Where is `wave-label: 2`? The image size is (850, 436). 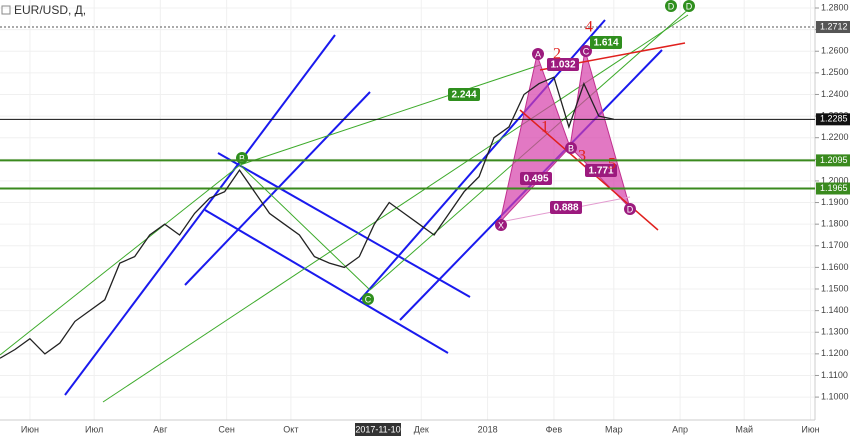
wave-label: 2 is located at coordinates (557, 54).